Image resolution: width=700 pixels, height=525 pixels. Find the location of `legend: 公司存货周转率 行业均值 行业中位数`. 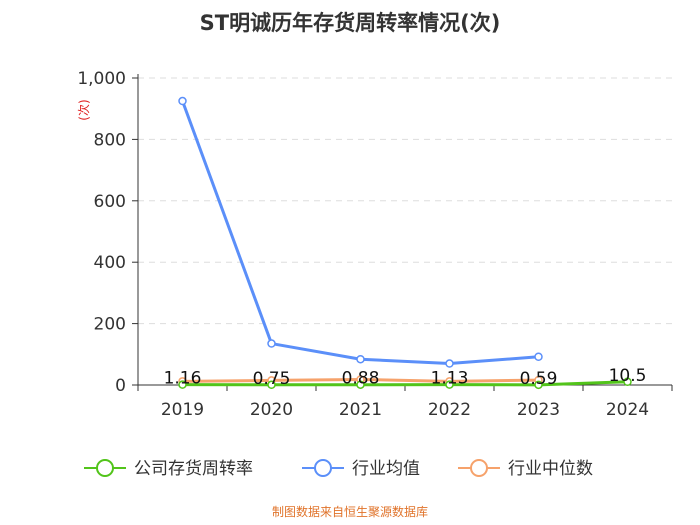

legend: 公司存货周转率 行业均值 行业中位数 is located at coordinates (338, 469).